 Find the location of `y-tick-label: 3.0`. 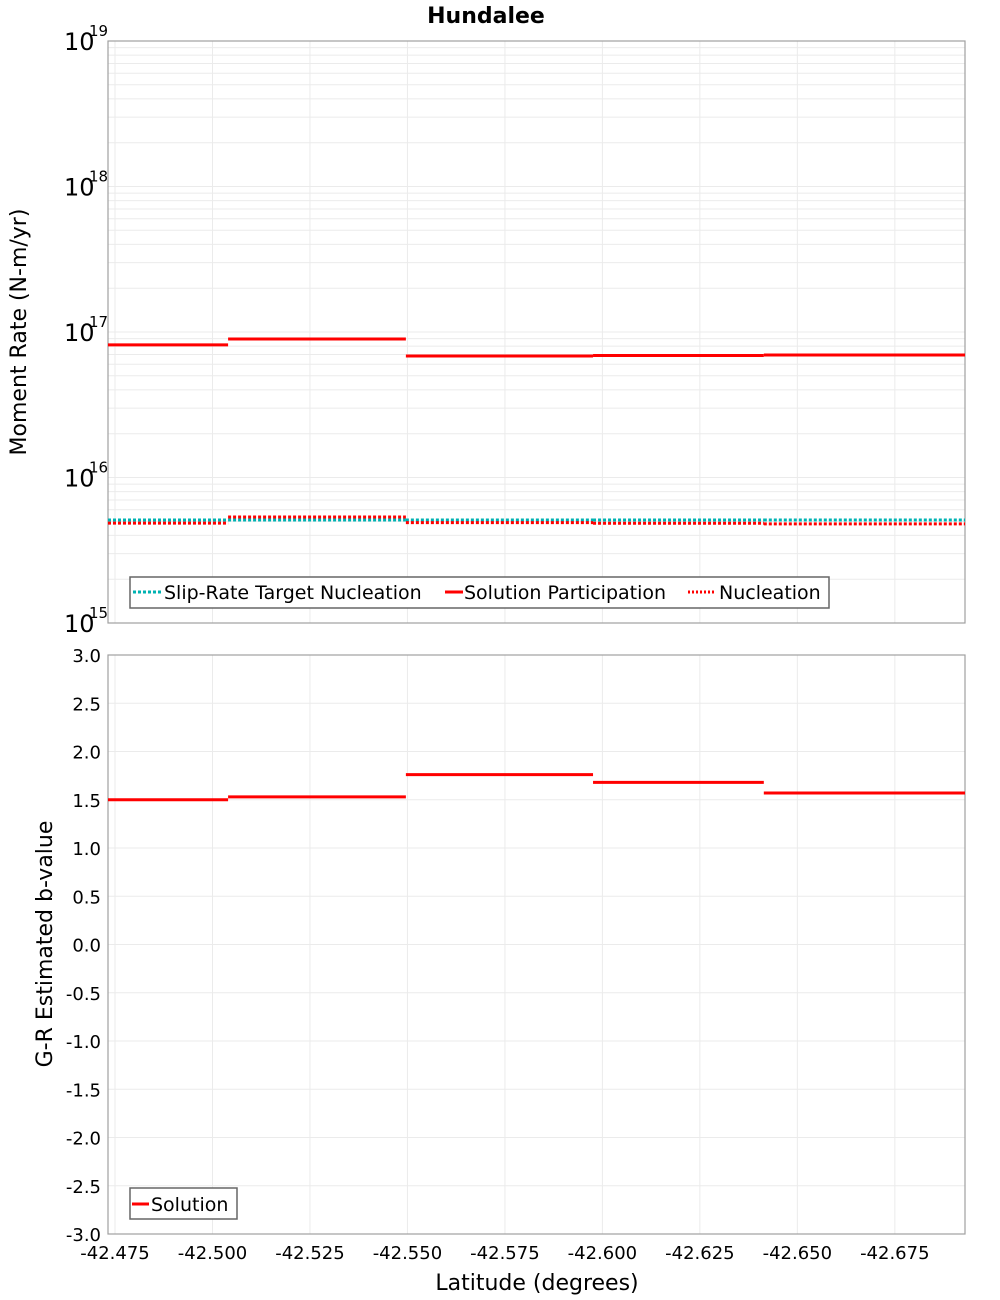

y-tick-label: 3.0 is located at coordinates (86, 656).